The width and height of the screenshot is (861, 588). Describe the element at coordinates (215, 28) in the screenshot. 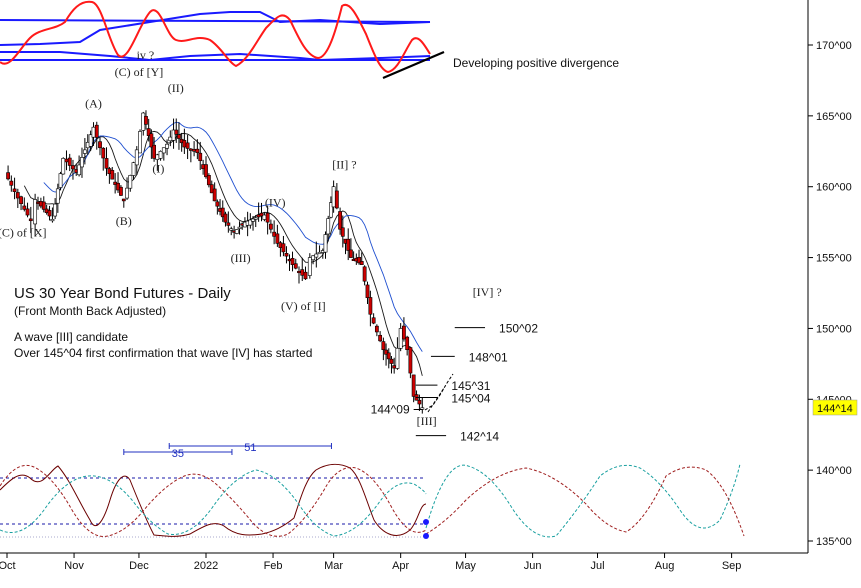

I see `oscillator-upper-band-left` at that location.